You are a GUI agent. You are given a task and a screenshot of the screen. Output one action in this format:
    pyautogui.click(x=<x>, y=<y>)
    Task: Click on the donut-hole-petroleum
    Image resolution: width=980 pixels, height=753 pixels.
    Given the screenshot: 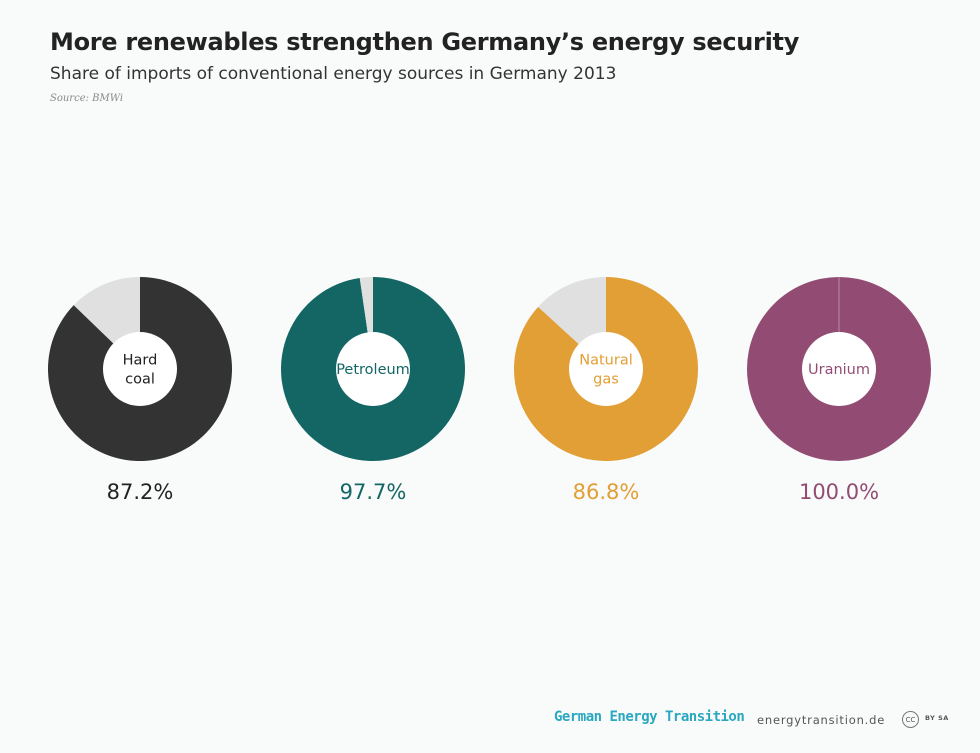 What is the action you would take?
    pyautogui.click(x=373, y=369)
    